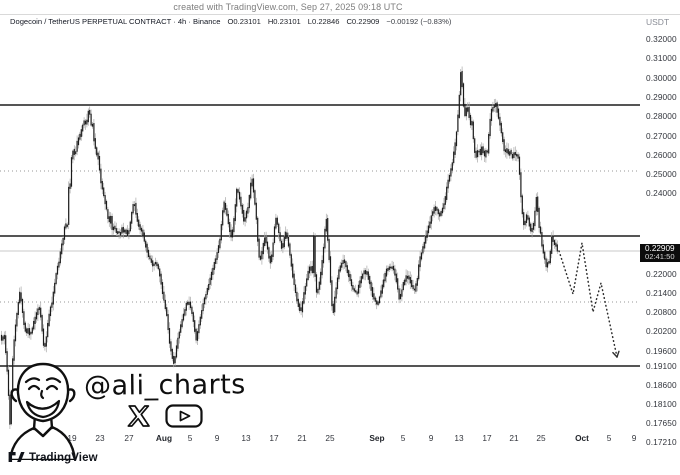 The height and width of the screenshot is (475, 680). I want to click on last-price-value: 0.22909, so click(660, 248).